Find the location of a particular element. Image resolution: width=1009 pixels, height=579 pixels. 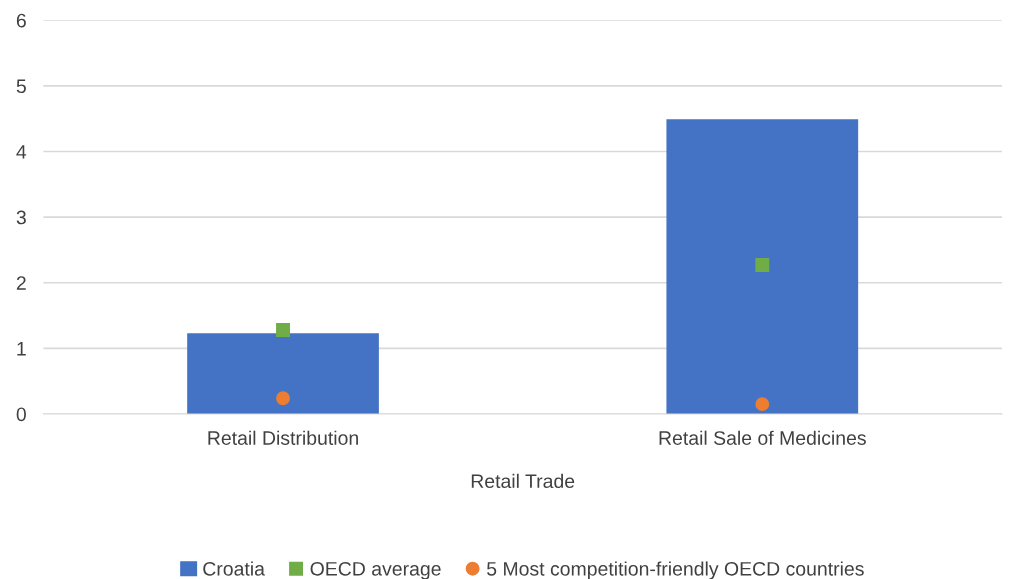

x-tick-label: Retail Sale of Medicines is located at coordinates (762, 437).